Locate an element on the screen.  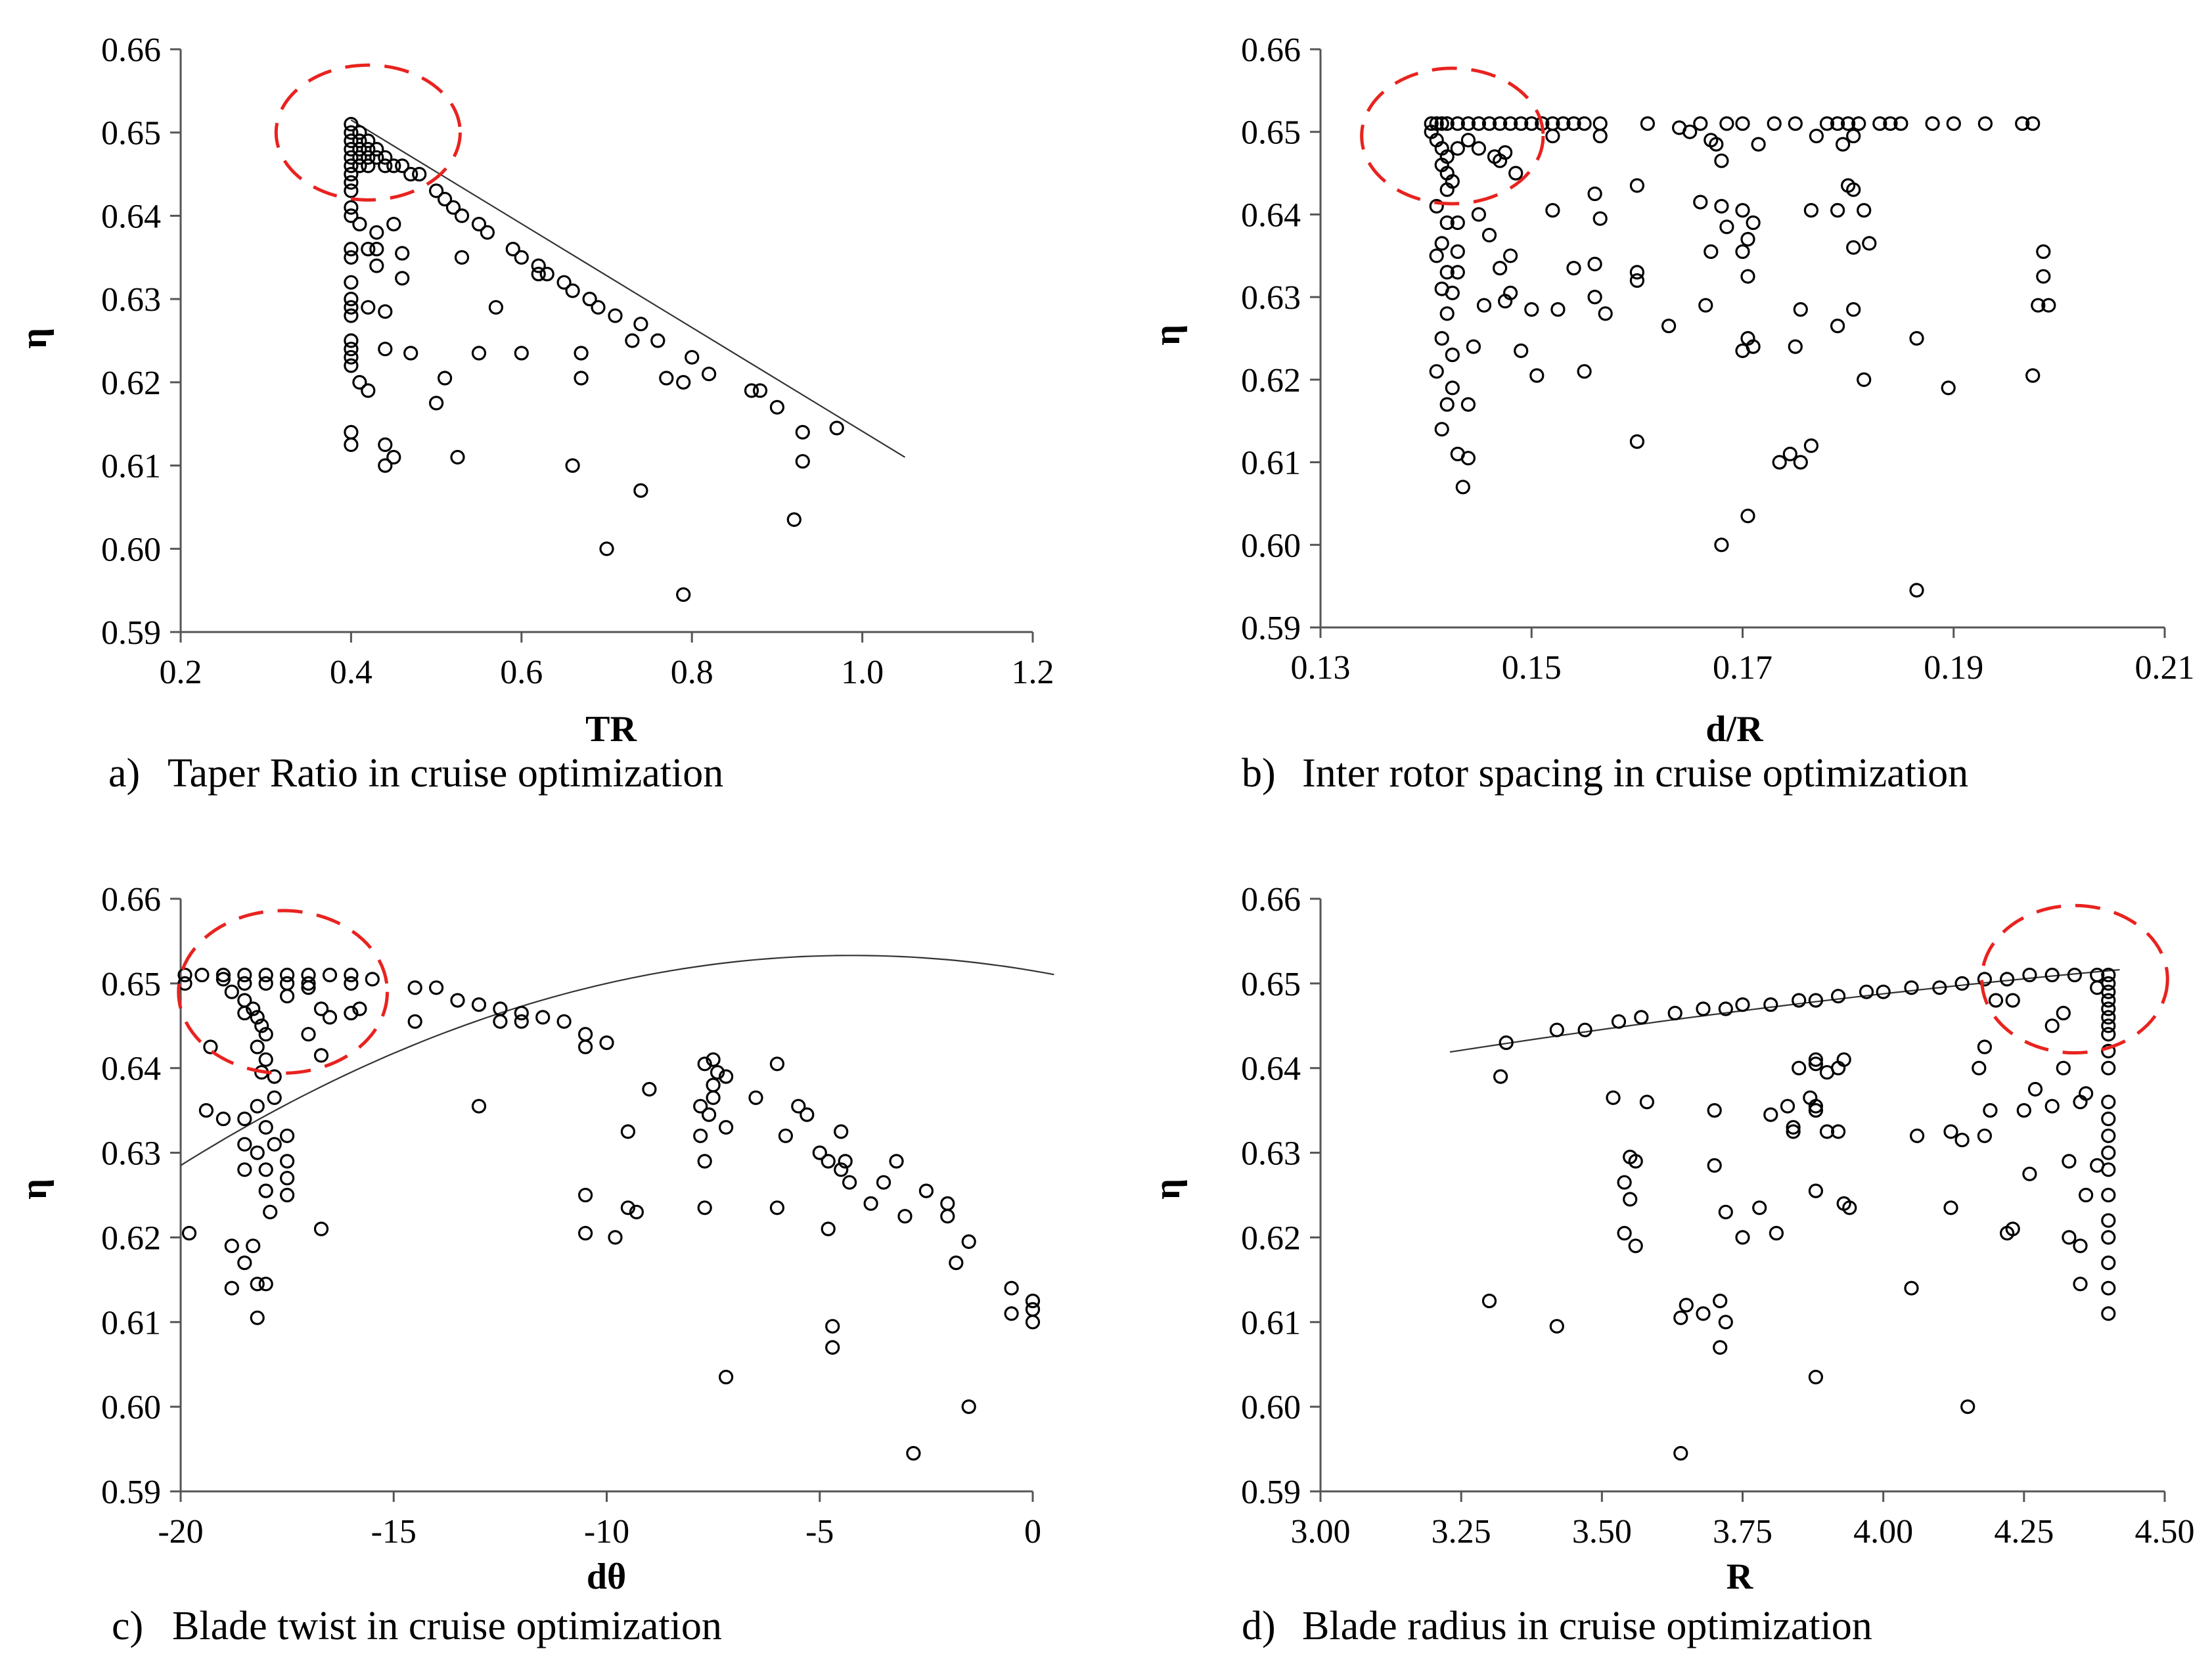
panel-b-y-tick-label: 0.63 is located at coordinates (1271, 298).